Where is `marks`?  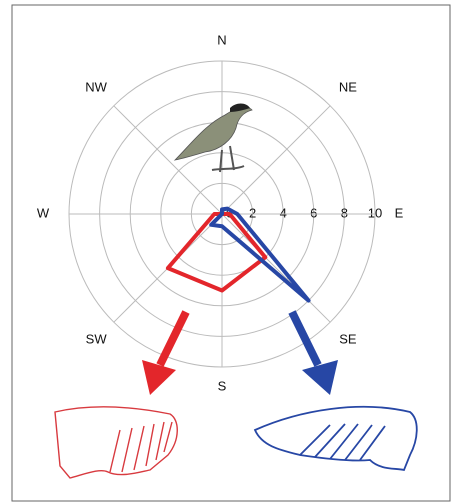
marks is located at coordinates (238, 254).